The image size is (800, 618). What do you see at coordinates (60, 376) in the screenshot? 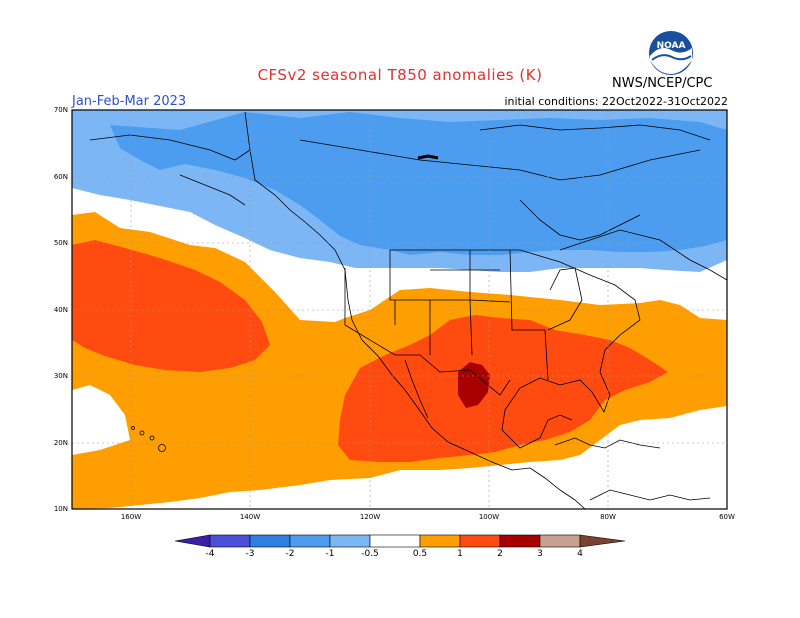
I see `lat-label: 30N` at bounding box center [60, 376].